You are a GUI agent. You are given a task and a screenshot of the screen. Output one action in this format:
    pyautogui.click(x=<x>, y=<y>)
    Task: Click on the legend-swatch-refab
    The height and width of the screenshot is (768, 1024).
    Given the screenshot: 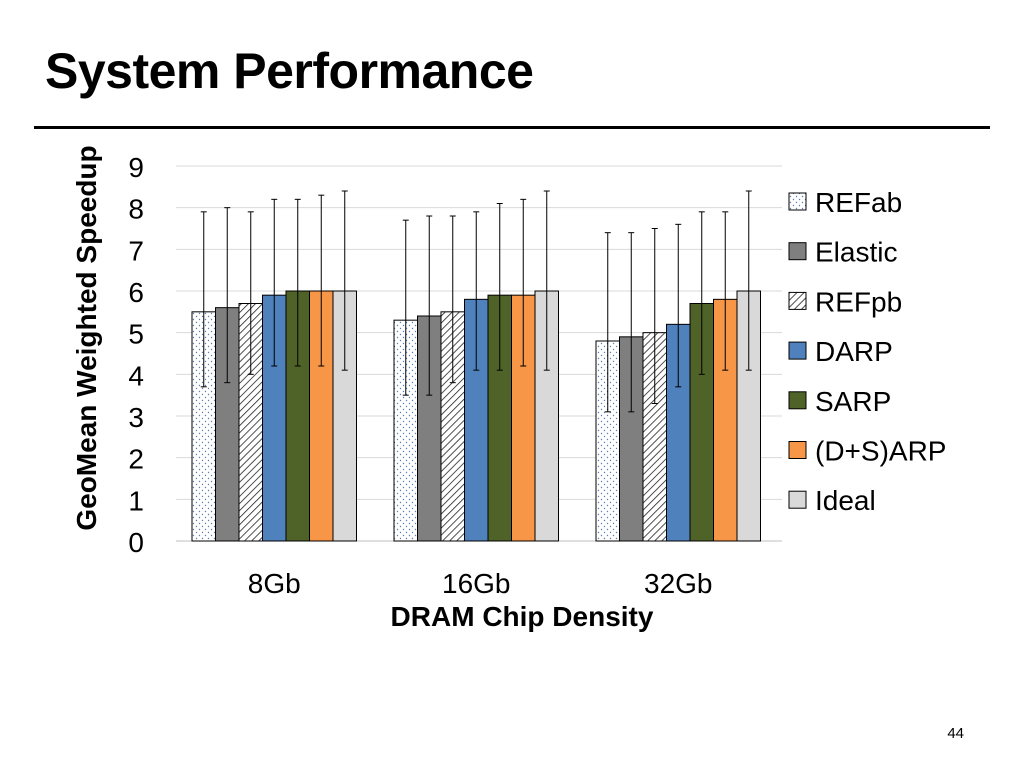 What is the action you would take?
    pyautogui.click(x=797, y=201)
    